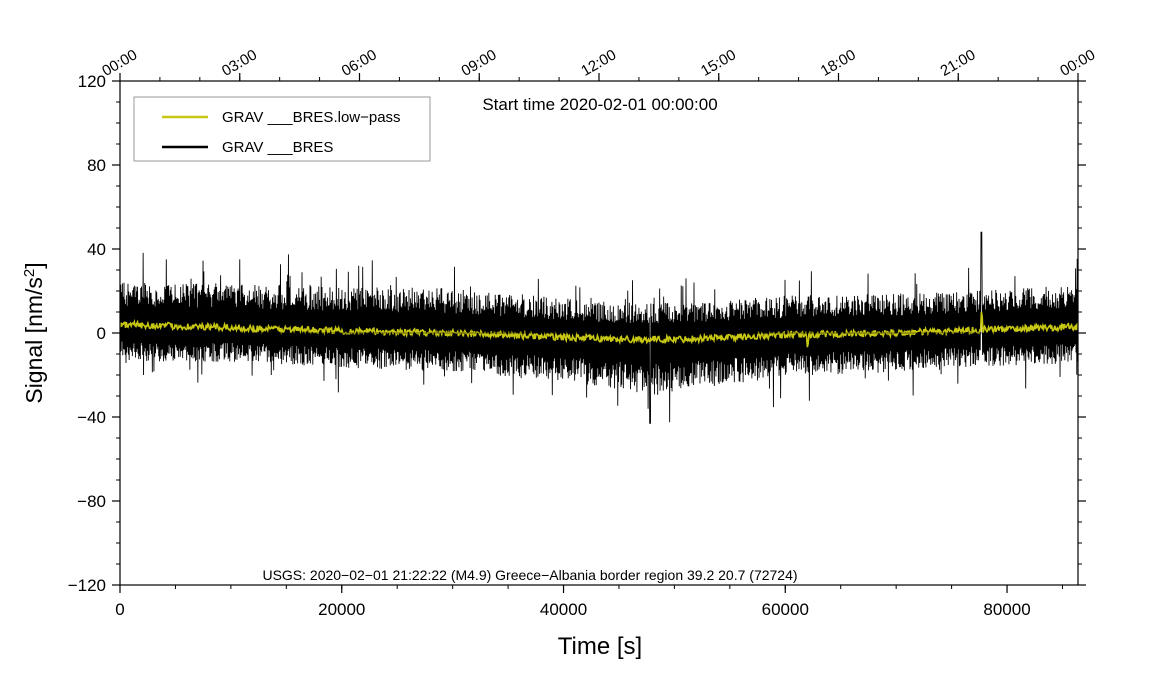  I want to click on lowpass-signal-line, so click(599, 329).